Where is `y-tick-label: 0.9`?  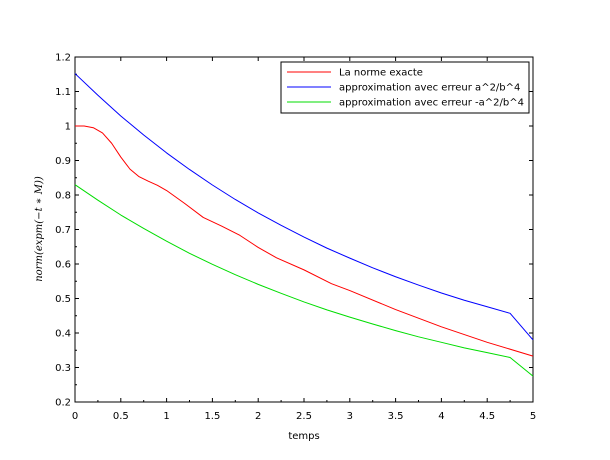 y-tick-label: 0.9 is located at coordinates (63, 161).